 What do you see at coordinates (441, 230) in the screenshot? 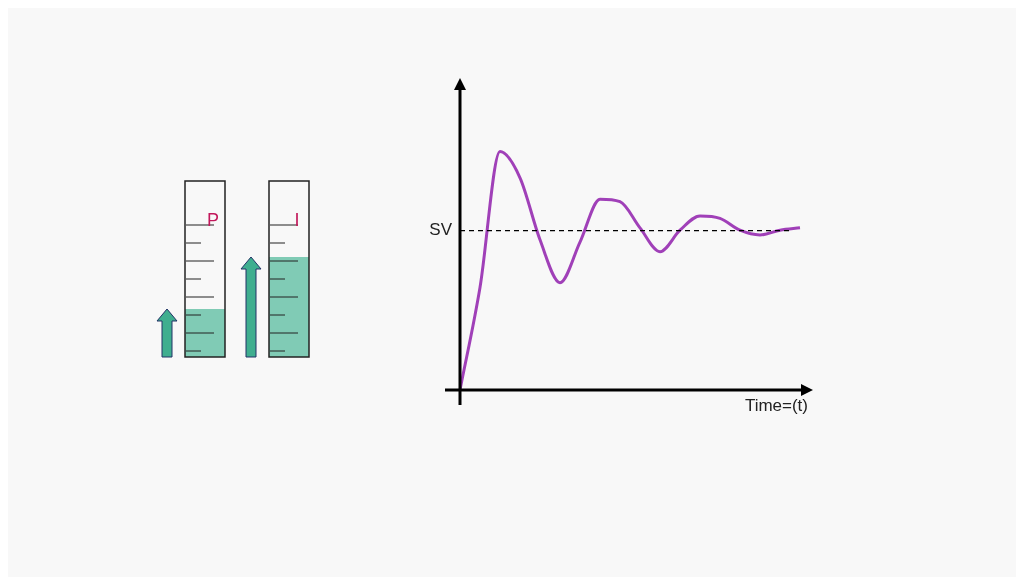
I see `ref-line-label: SV` at bounding box center [441, 230].